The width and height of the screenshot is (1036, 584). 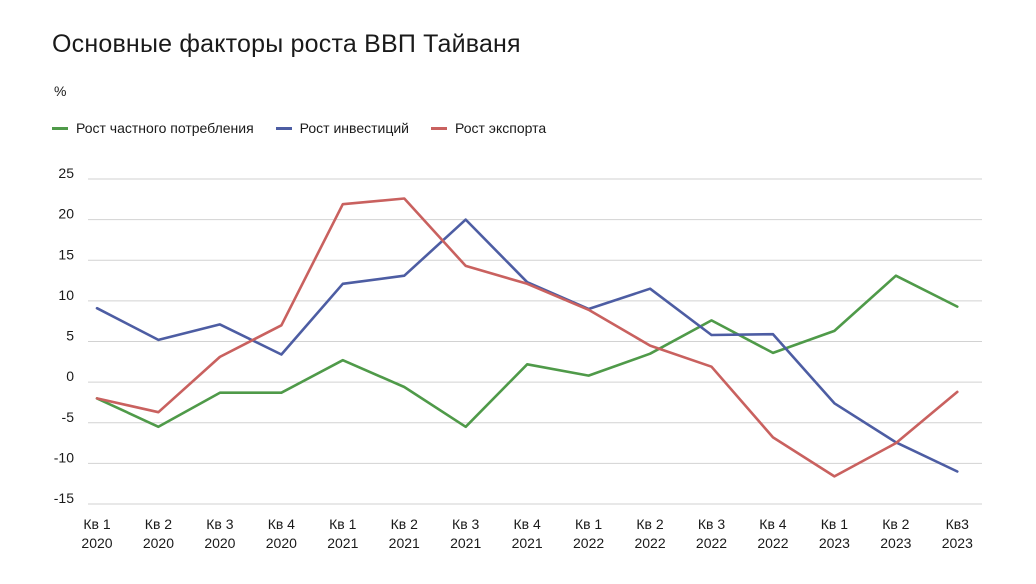 I want to click on legend-swatch-investment, so click(x=283, y=128).